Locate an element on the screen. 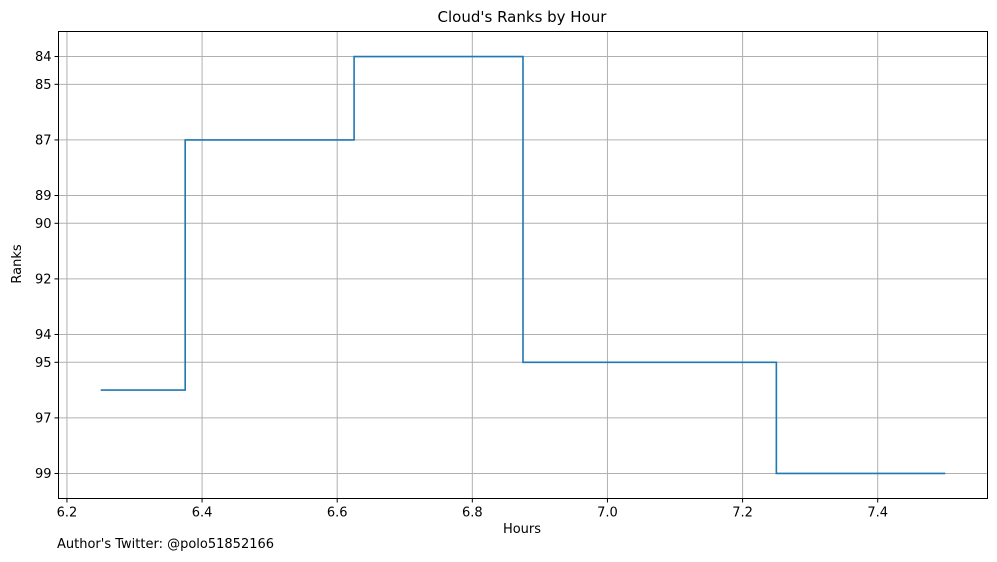  x-tick-label: 6.8 is located at coordinates (472, 513).